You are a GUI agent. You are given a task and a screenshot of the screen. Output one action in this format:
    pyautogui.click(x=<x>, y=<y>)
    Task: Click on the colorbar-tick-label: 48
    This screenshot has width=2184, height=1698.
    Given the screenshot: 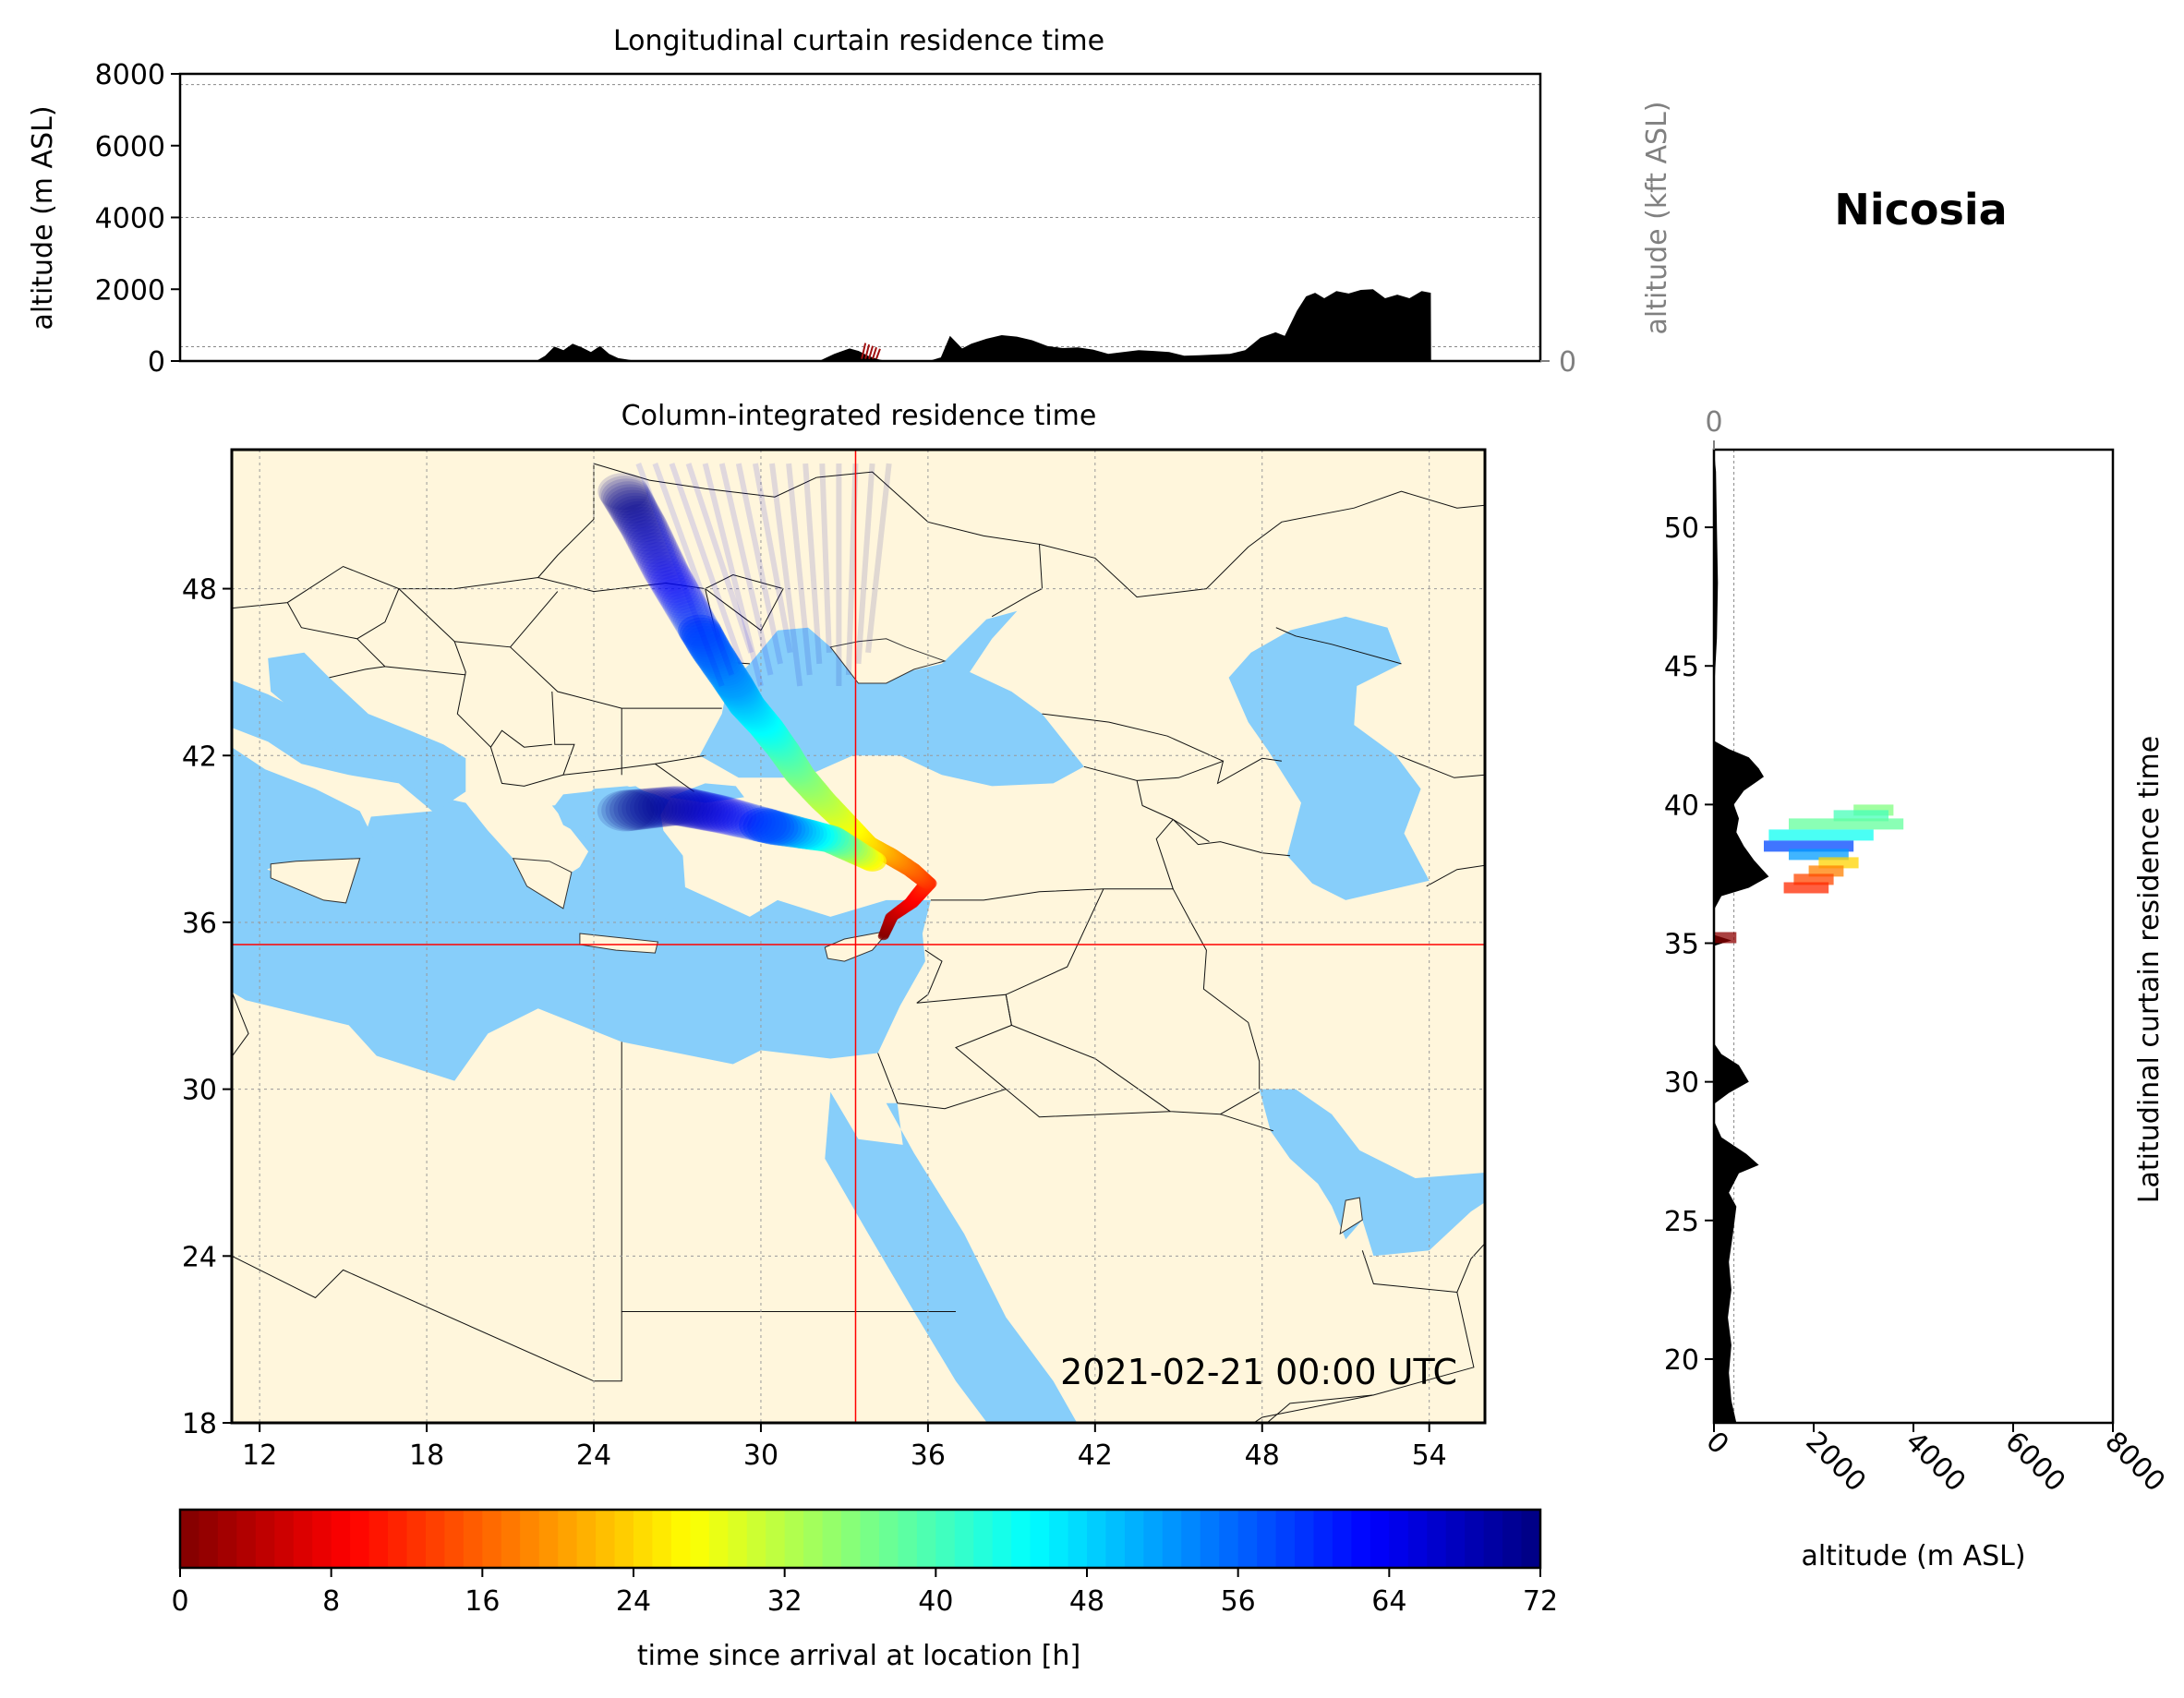 What is the action you would take?
    pyautogui.click(x=1086, y=1601)
    